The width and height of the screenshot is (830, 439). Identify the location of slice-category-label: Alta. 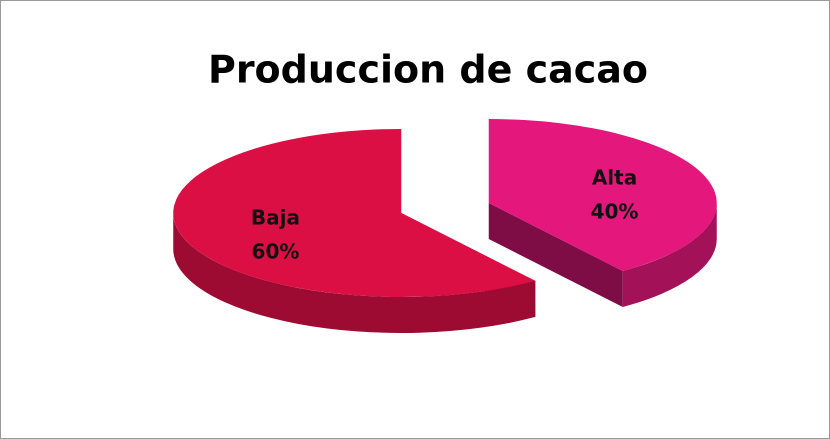
(614, 177).